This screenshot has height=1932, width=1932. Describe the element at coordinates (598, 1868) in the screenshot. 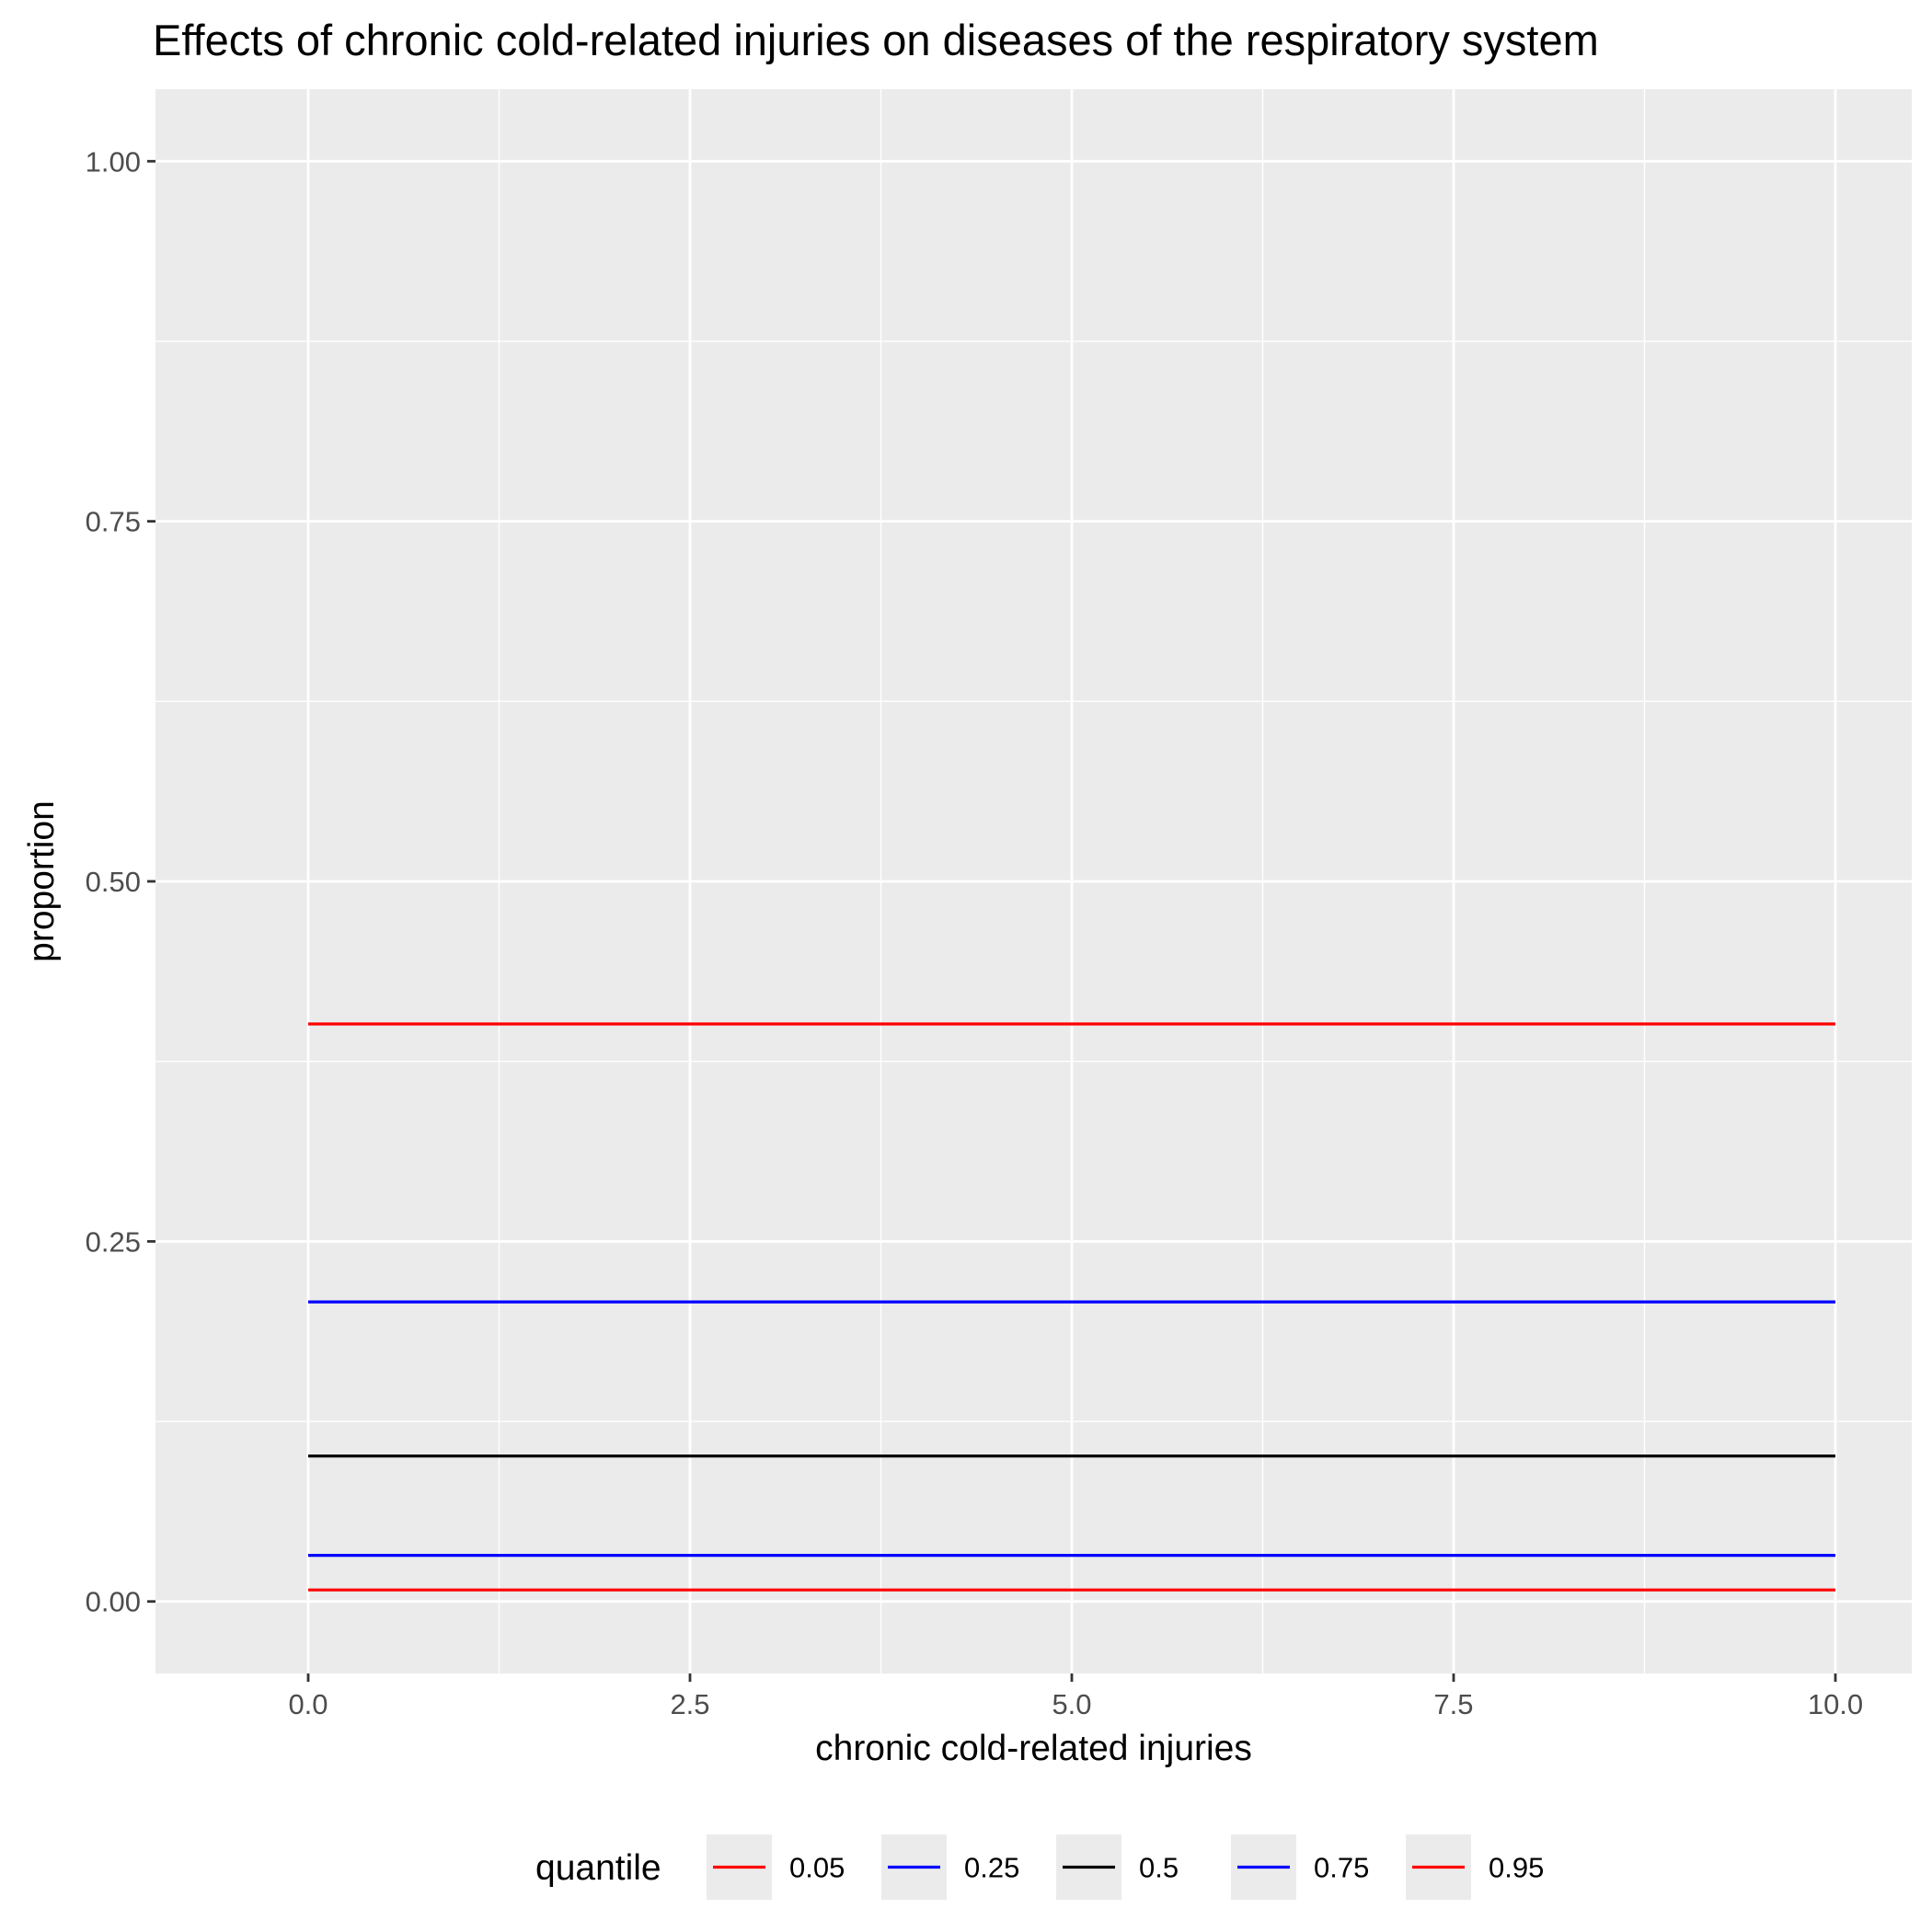

I see `legend-title: quantile` at that location.